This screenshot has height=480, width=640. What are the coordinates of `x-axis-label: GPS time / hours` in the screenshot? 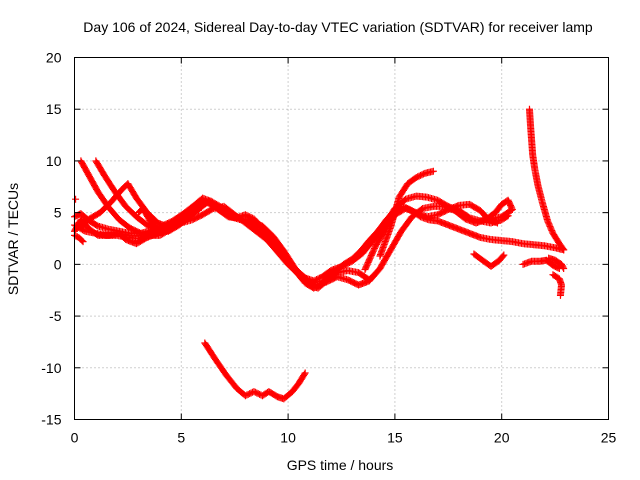 It's located at (340, 465).